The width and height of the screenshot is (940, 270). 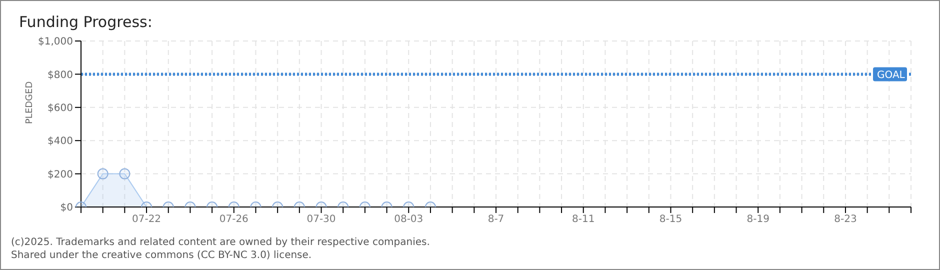 What do you see at coordinates (55, 42) in the screenshot?
I see `y-tick-label: $1,000` at bounding box center [55, 42].